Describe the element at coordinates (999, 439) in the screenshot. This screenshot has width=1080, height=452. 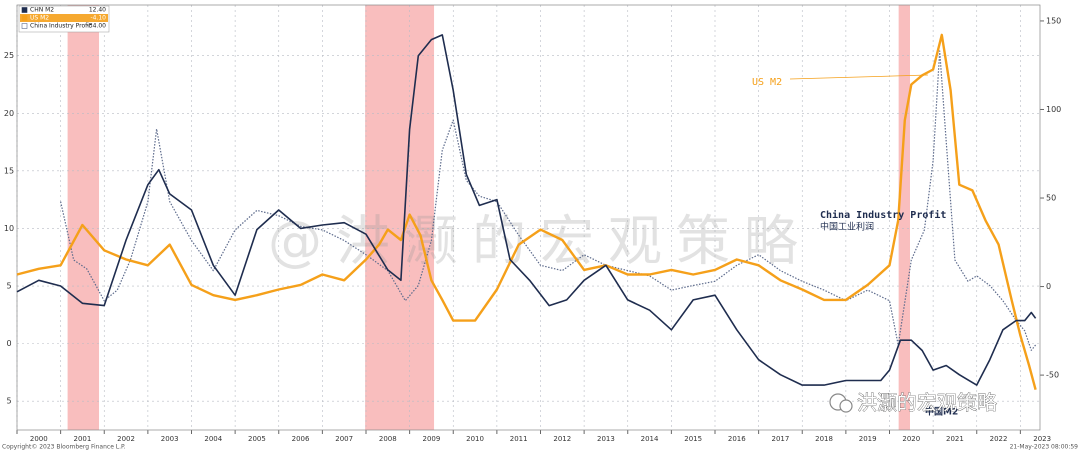
I see `x-tick-label: 2022` at that location.